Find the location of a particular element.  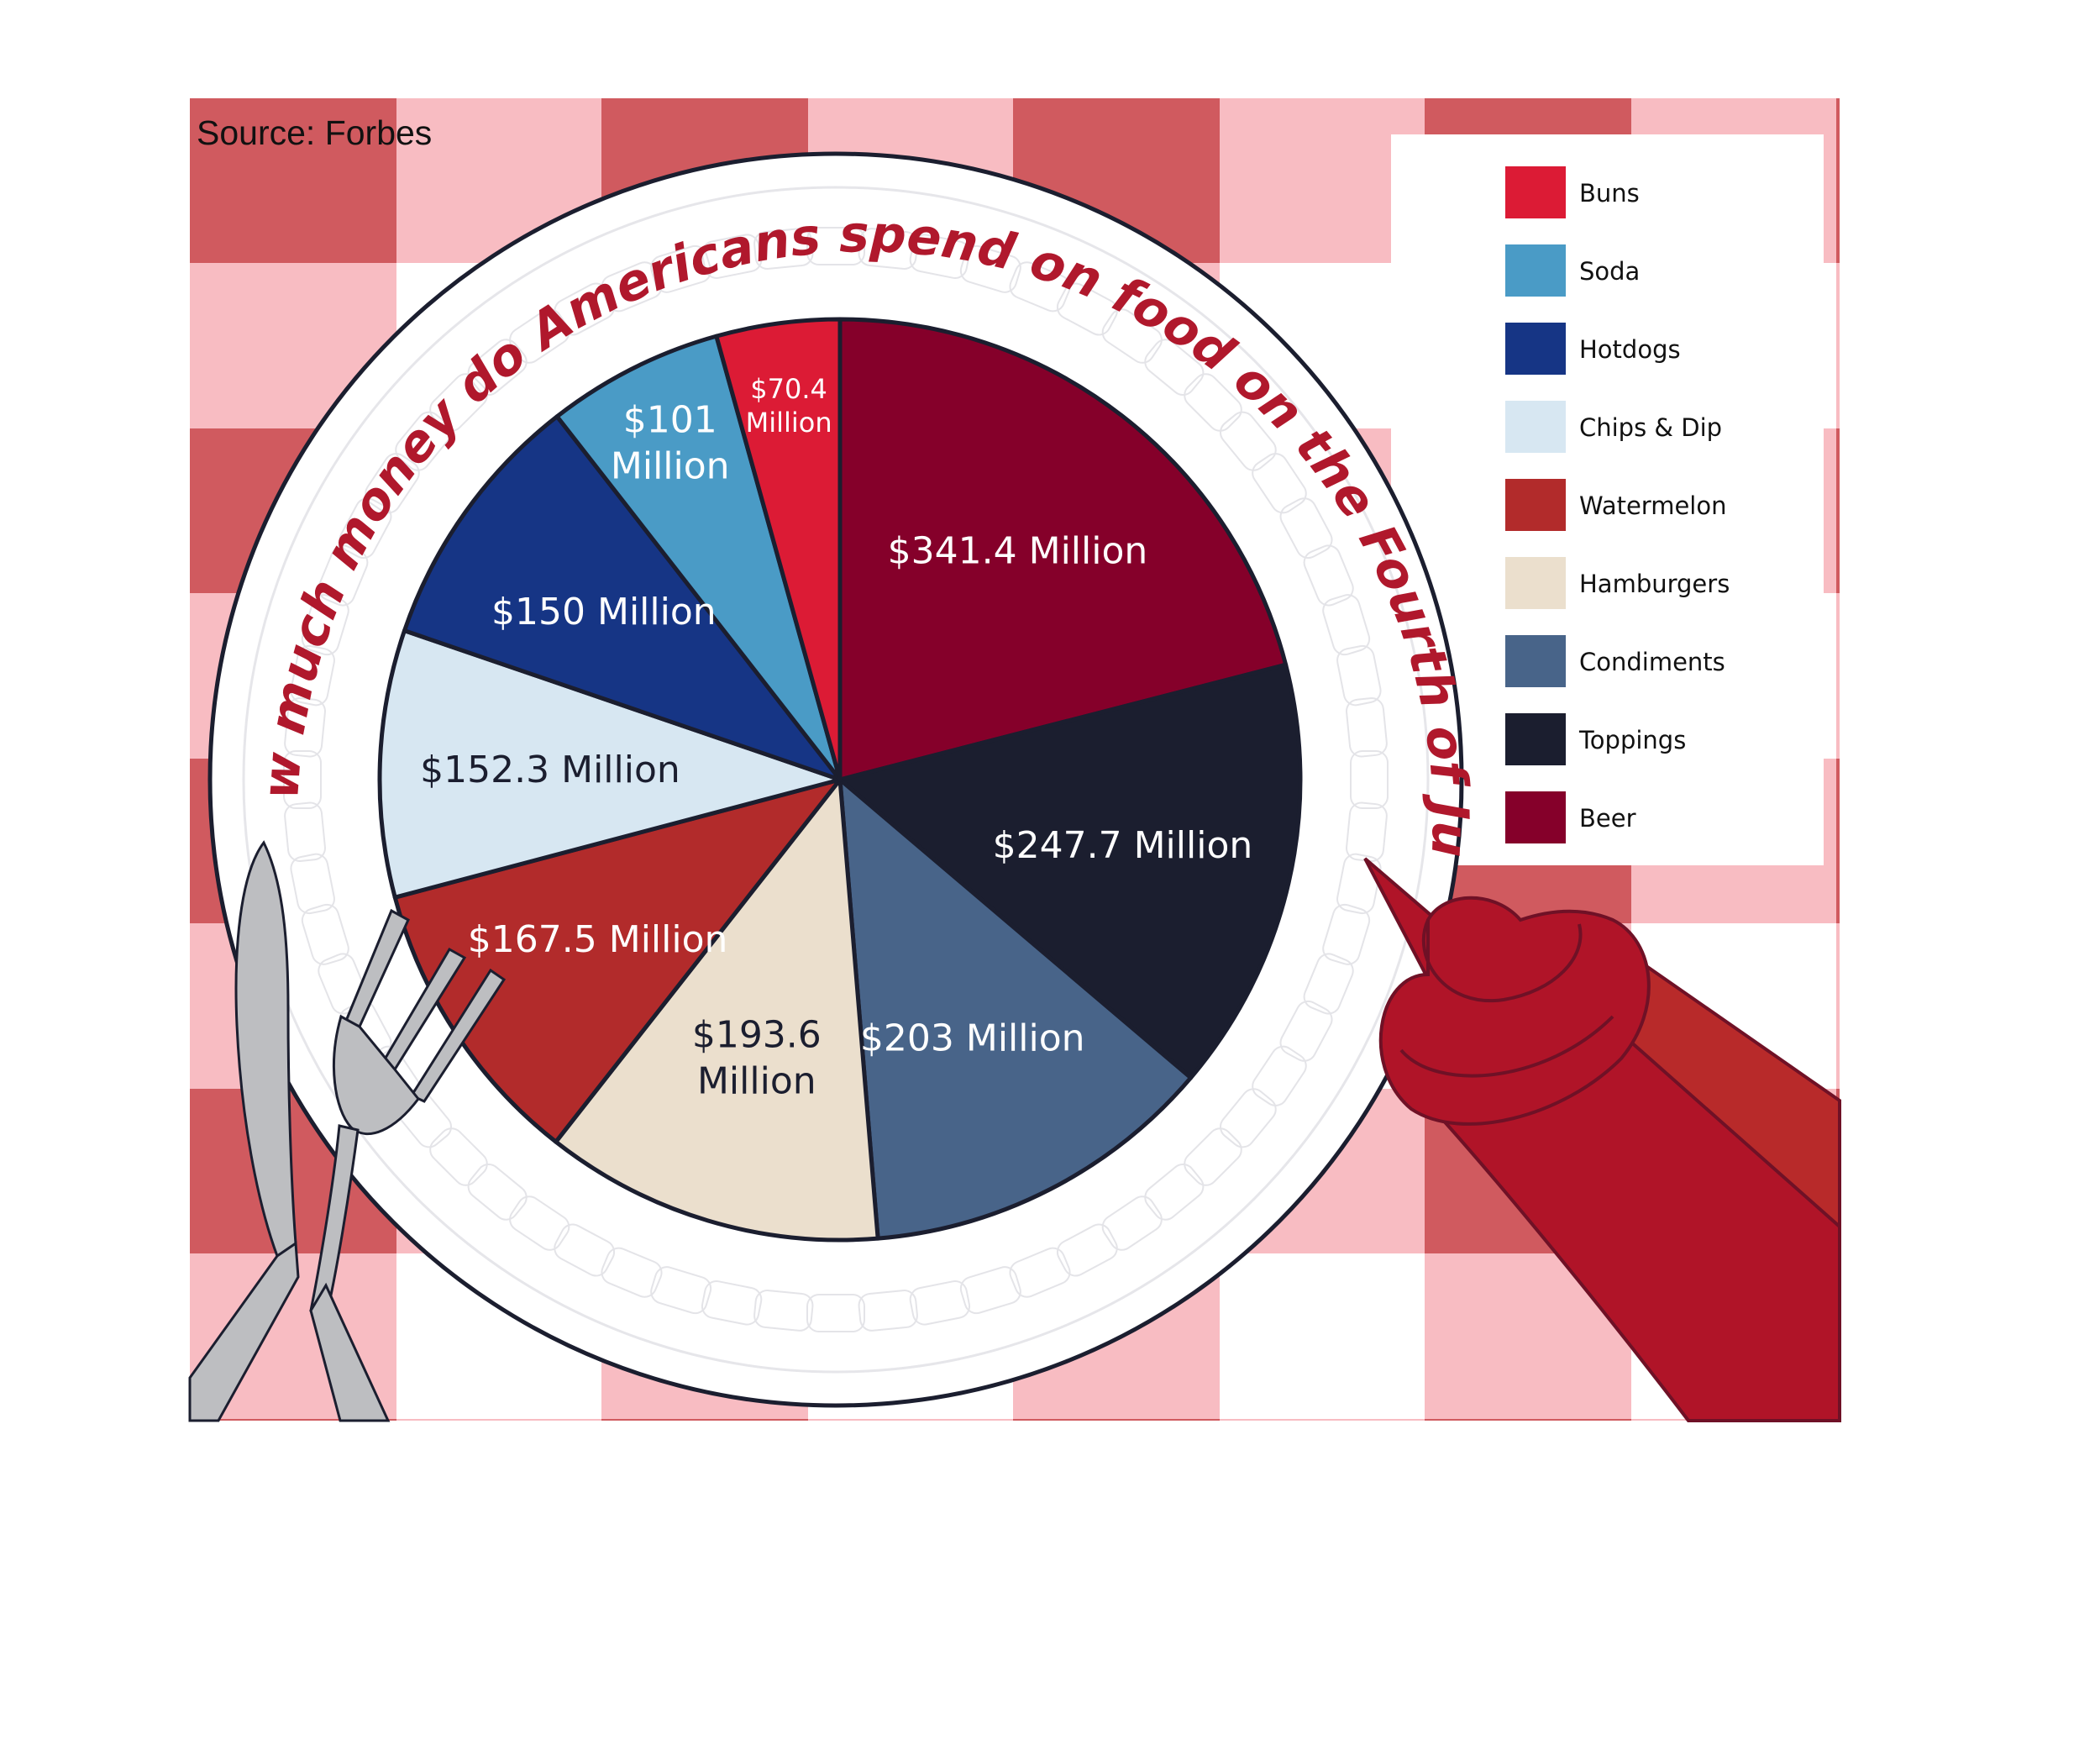

pie-slice-buns is located at coordinates (778, 549).